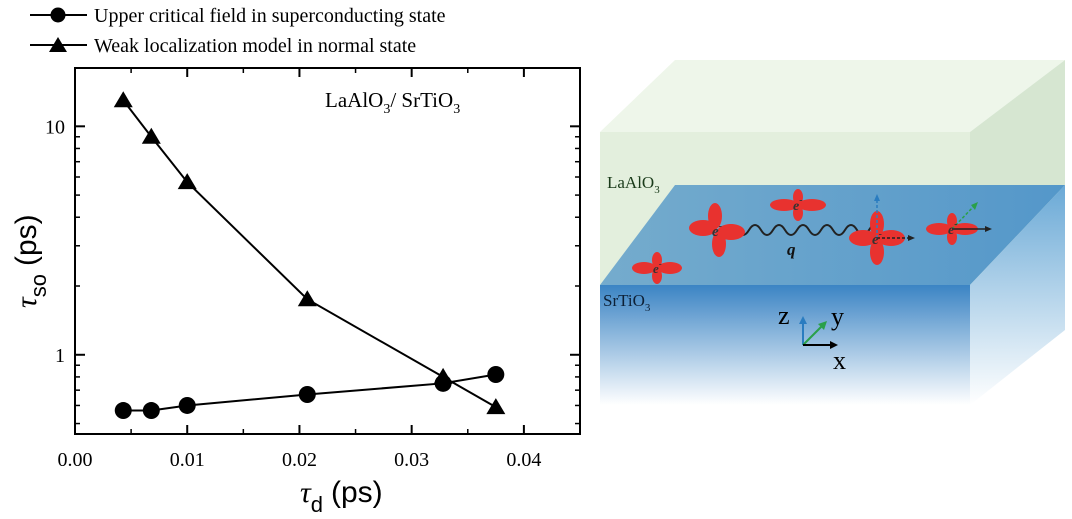 The height and width of the screenshot is (519, 1072). Describe the element at coordinates (341, 496) in the screenshot. I see `x-axis-label: τd (ps)` at that location.